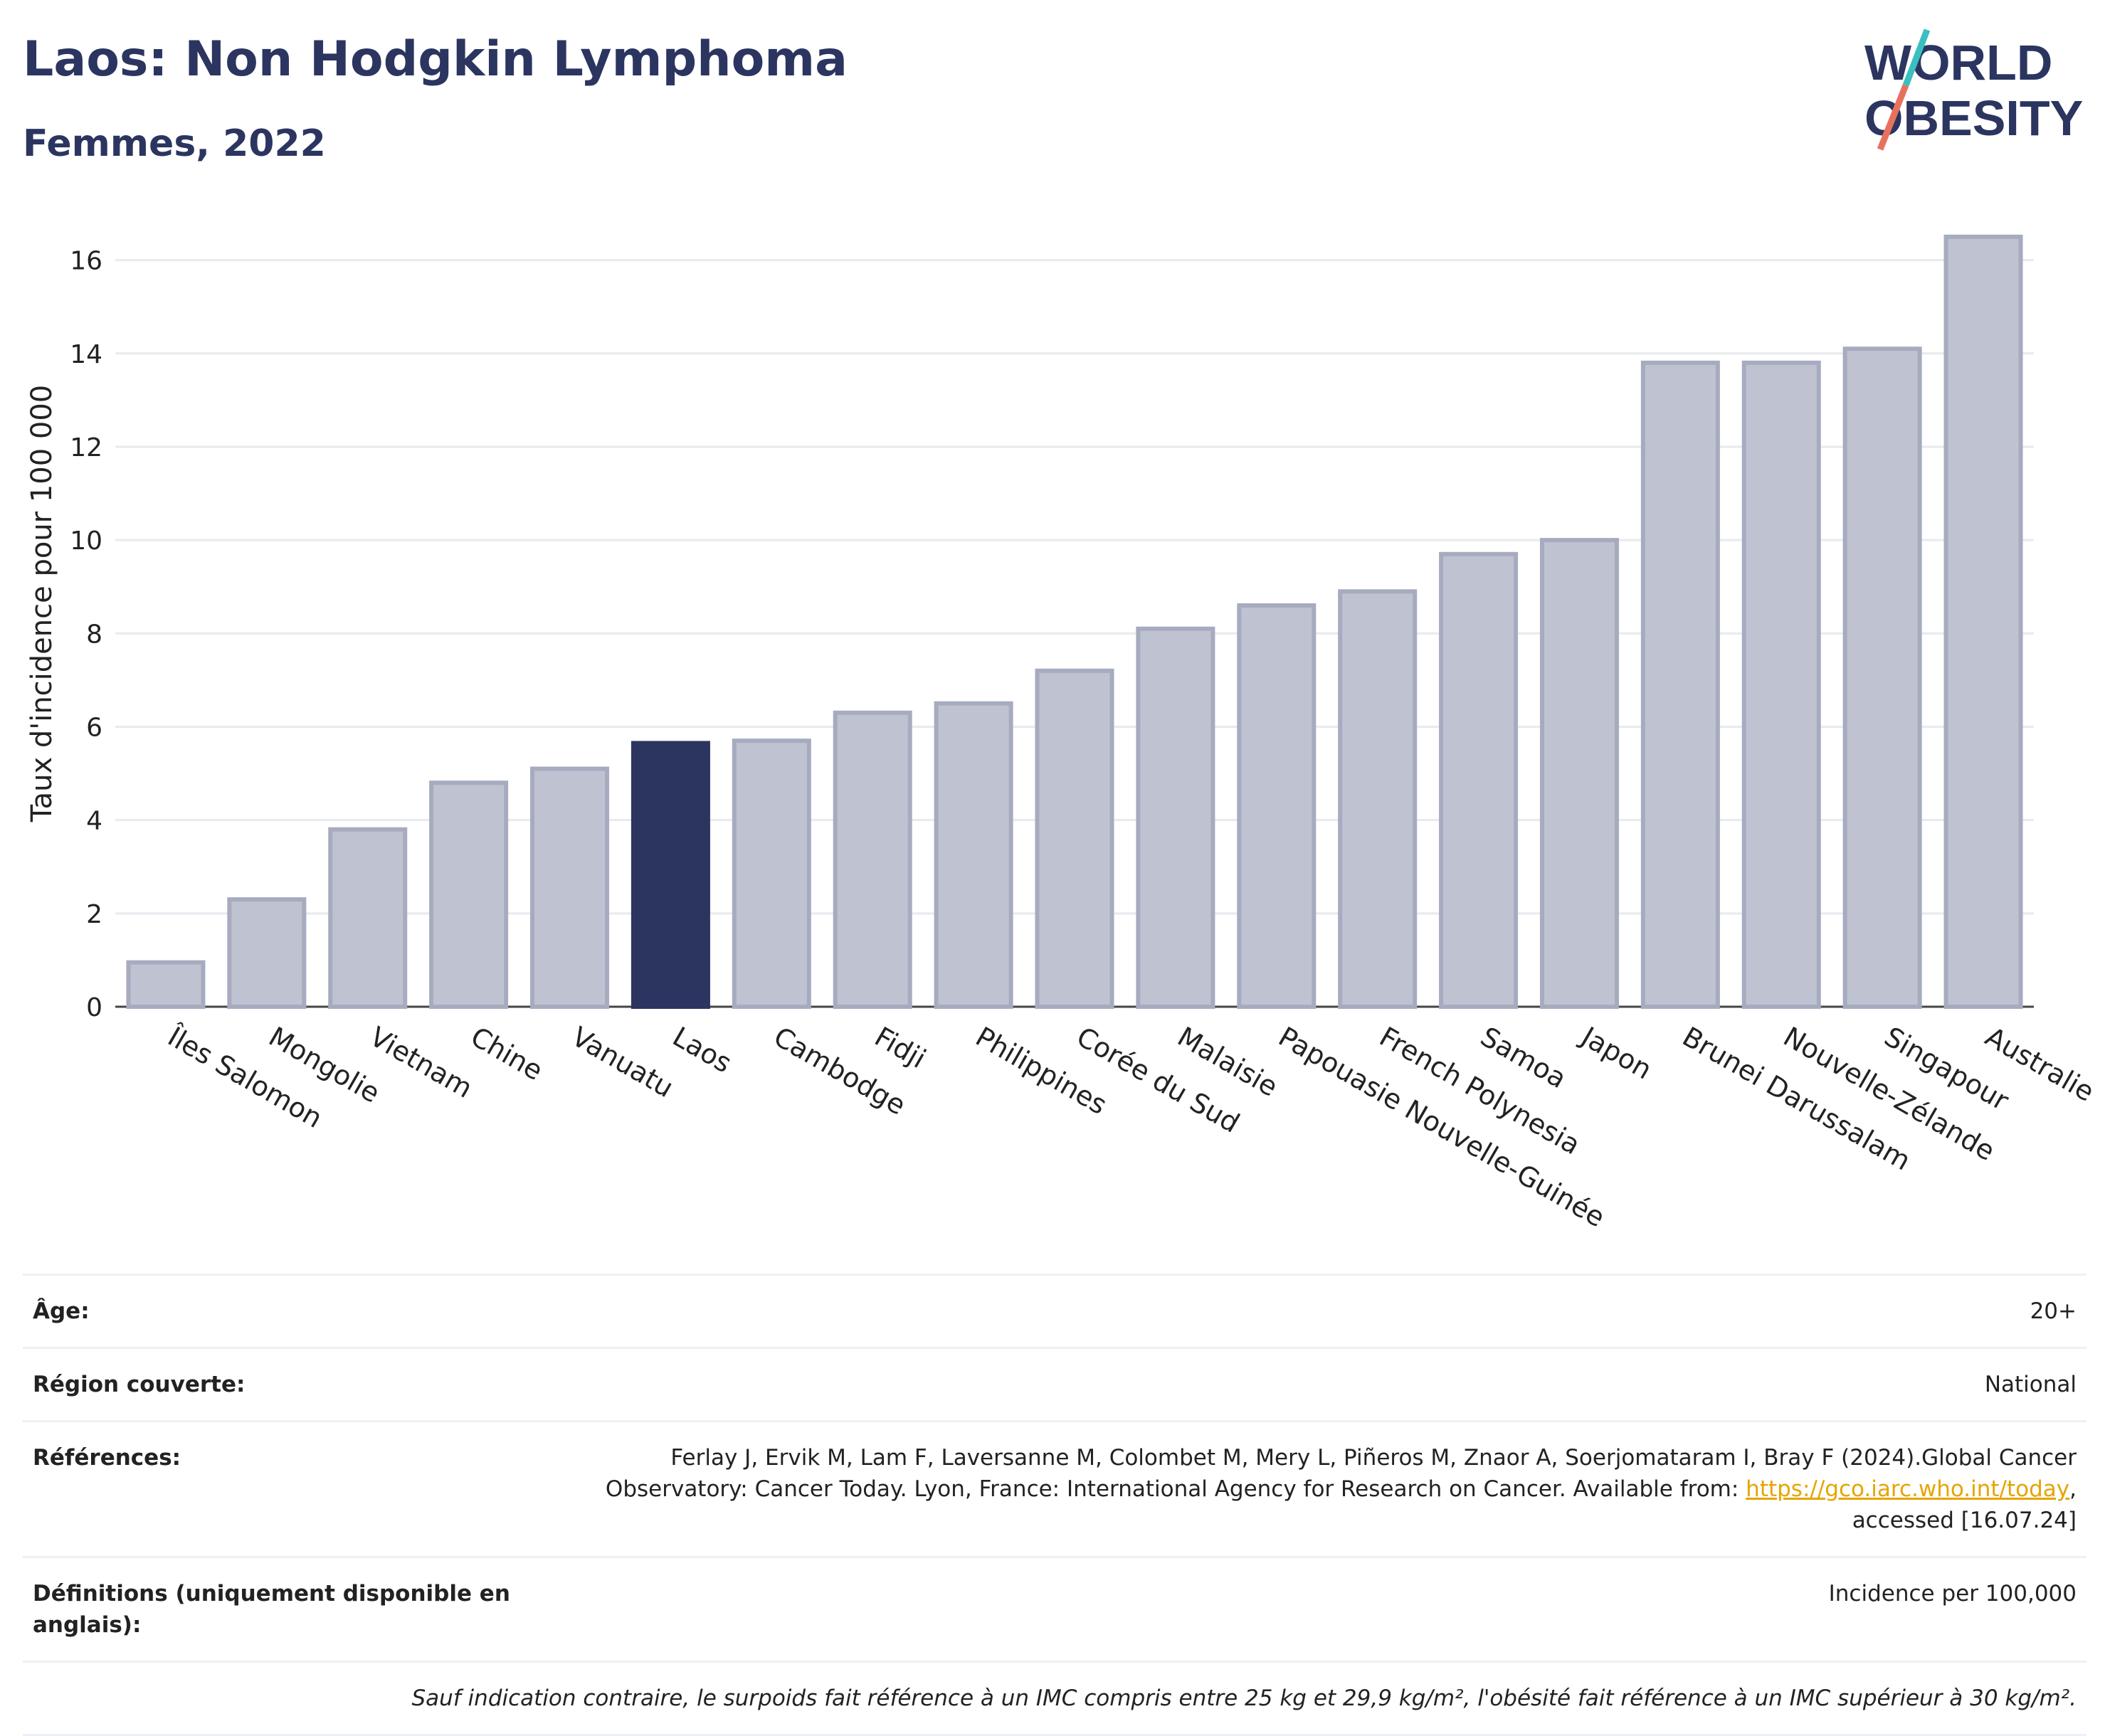 The height and width of the screenshot is (1736, 2105). I want to click on y-tick-label: 8, so click(94, 634).